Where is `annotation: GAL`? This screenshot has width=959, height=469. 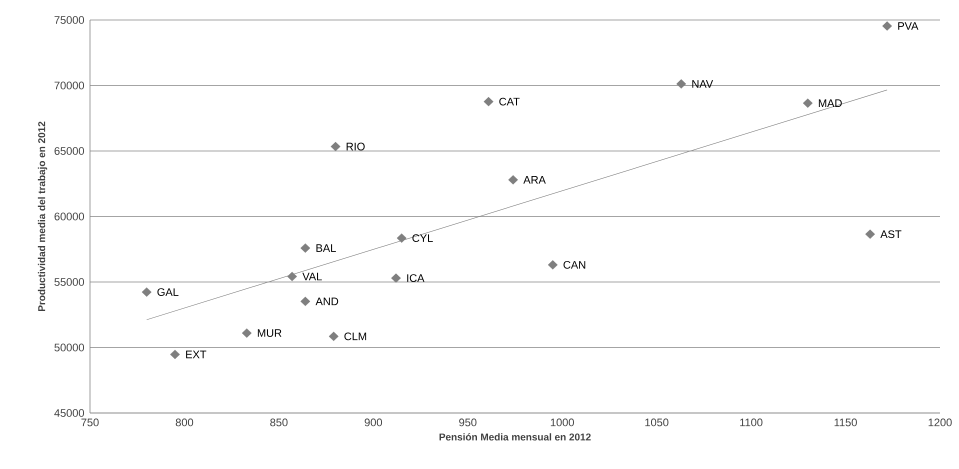
annotation: GAL is located at coordinates (167, 292).